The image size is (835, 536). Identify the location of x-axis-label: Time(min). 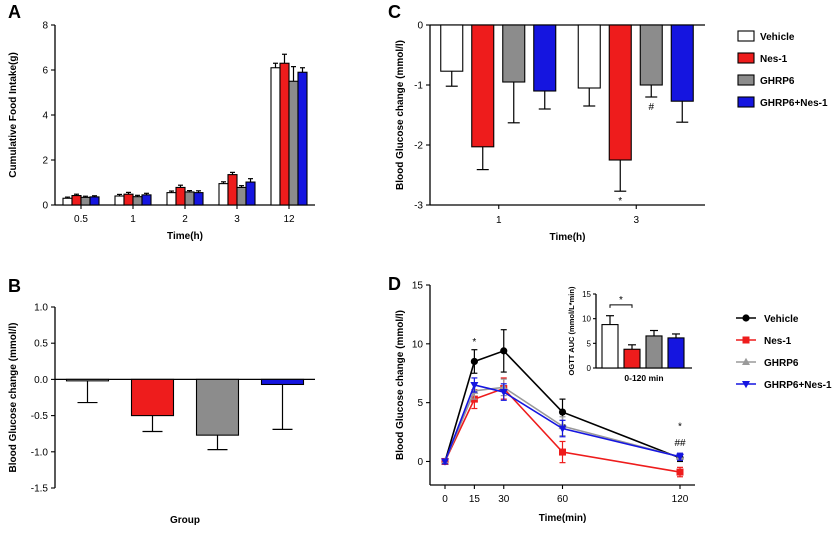
(563, 518).